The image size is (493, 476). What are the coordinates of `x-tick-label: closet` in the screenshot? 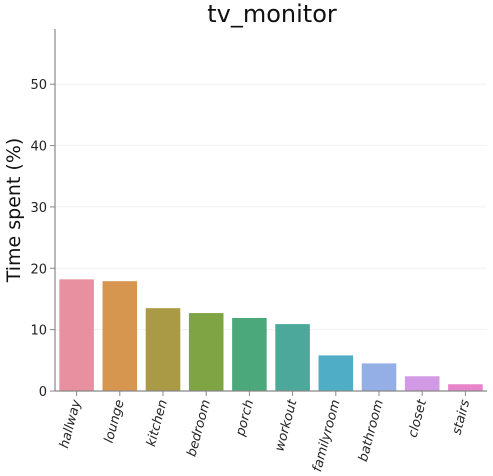 It's located at (418, 418).